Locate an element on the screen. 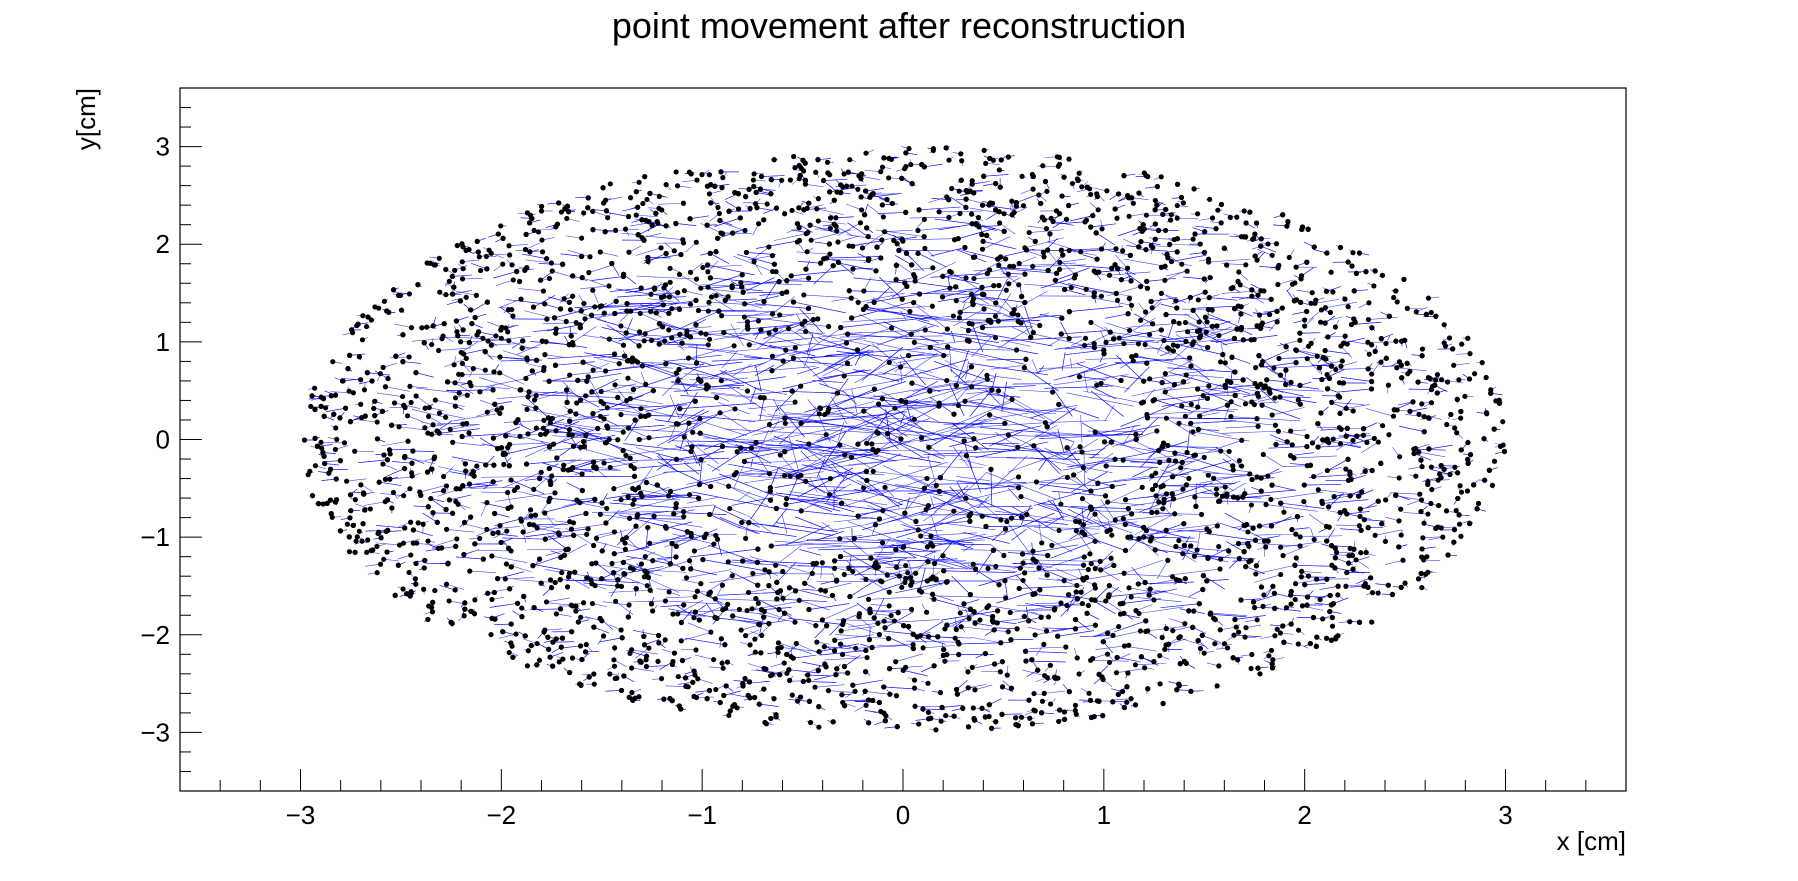 Image resolution: width=1798 pixels, height=881 pixels. chart-title: point movement after reconstruction is located at coordinates (899, 25).